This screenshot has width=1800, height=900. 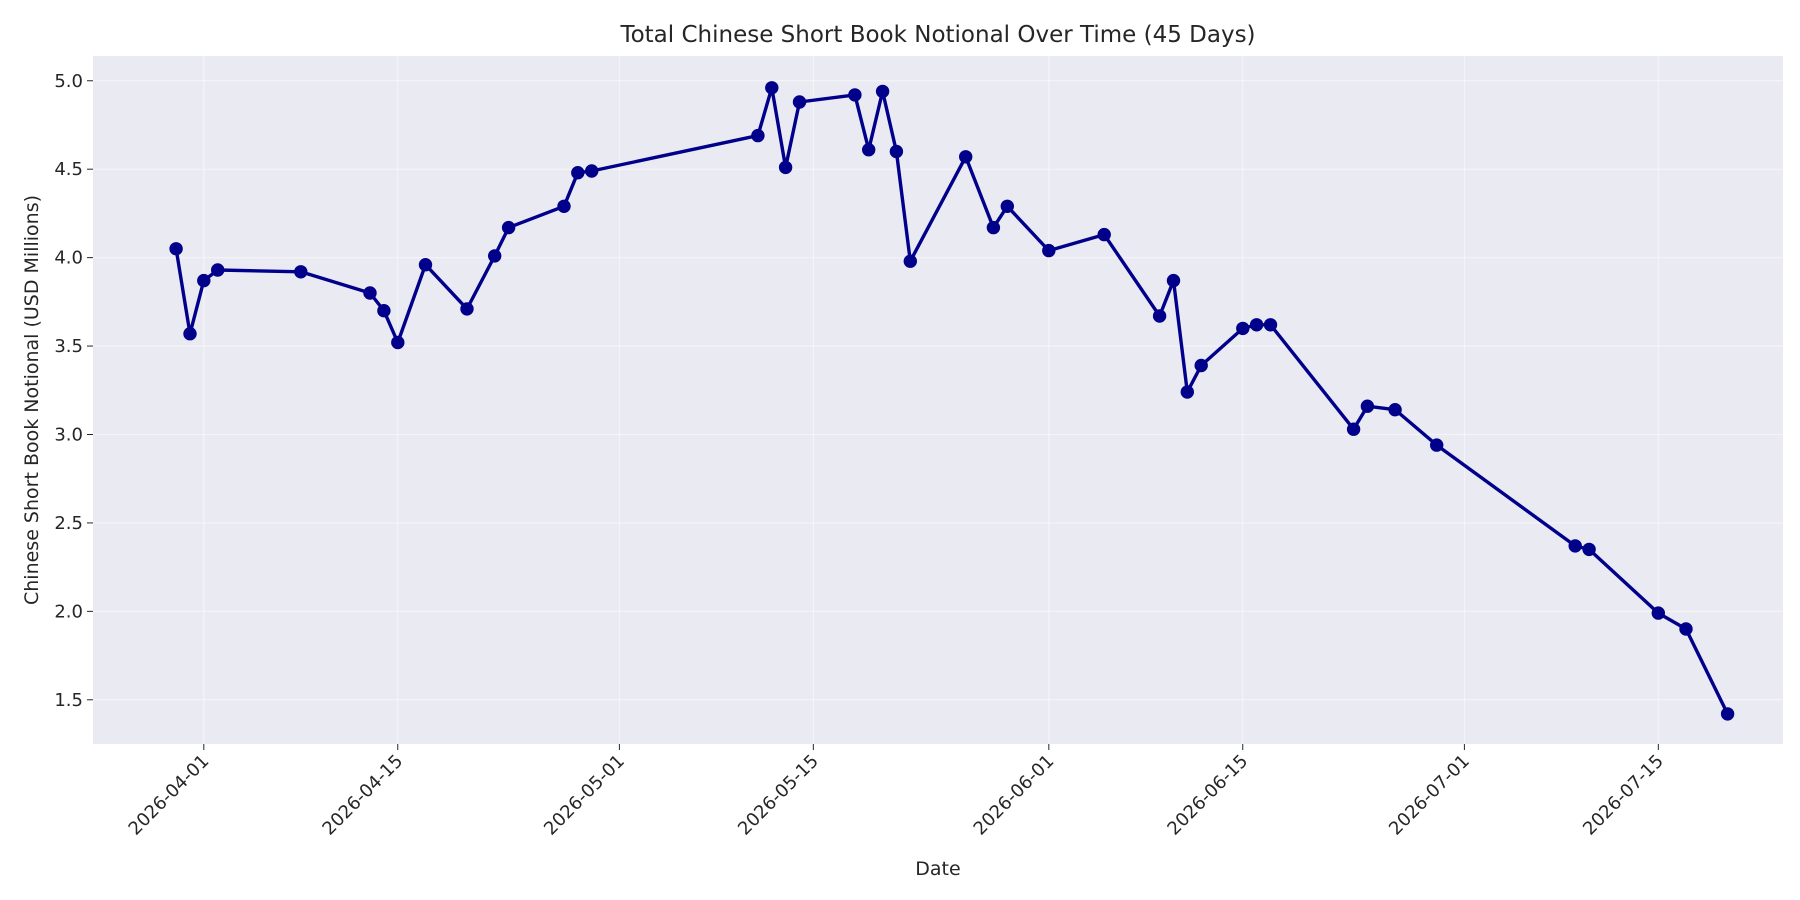 What do you see at coordinates (937, 869) in the screenshot?
I see `x-axis-label: Date` at bounding box center [937, 869].